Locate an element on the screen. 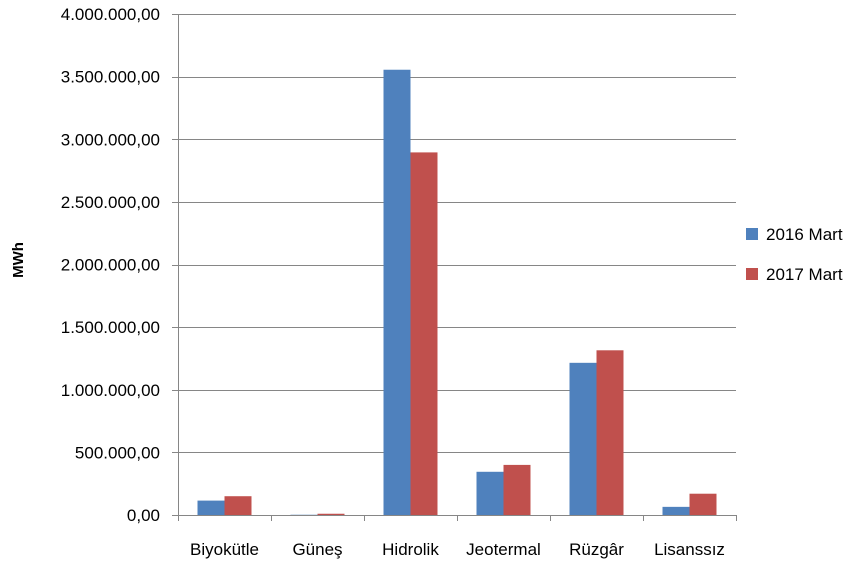 The image size is (862, 562). legend-label: 2016 Mart is located at coordinates (804, 234).